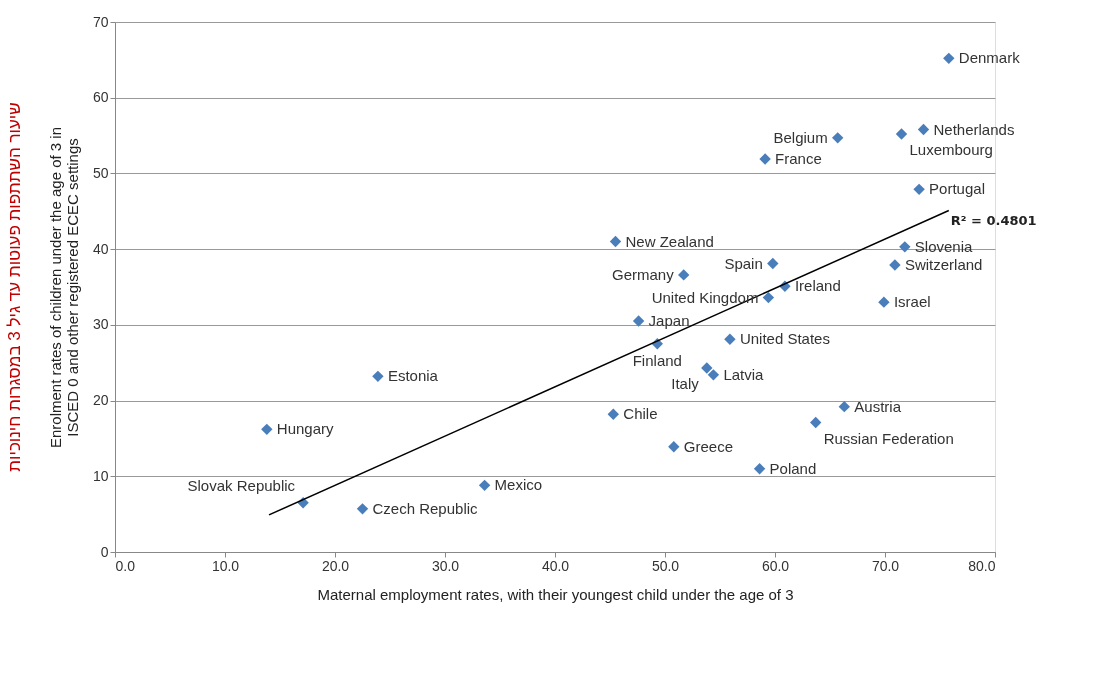 This screenshot has width=1108, height=673. Describe the element at coordinates (982, 565) in the screenshot. I see `x-tick-label: 80.0` at that location.